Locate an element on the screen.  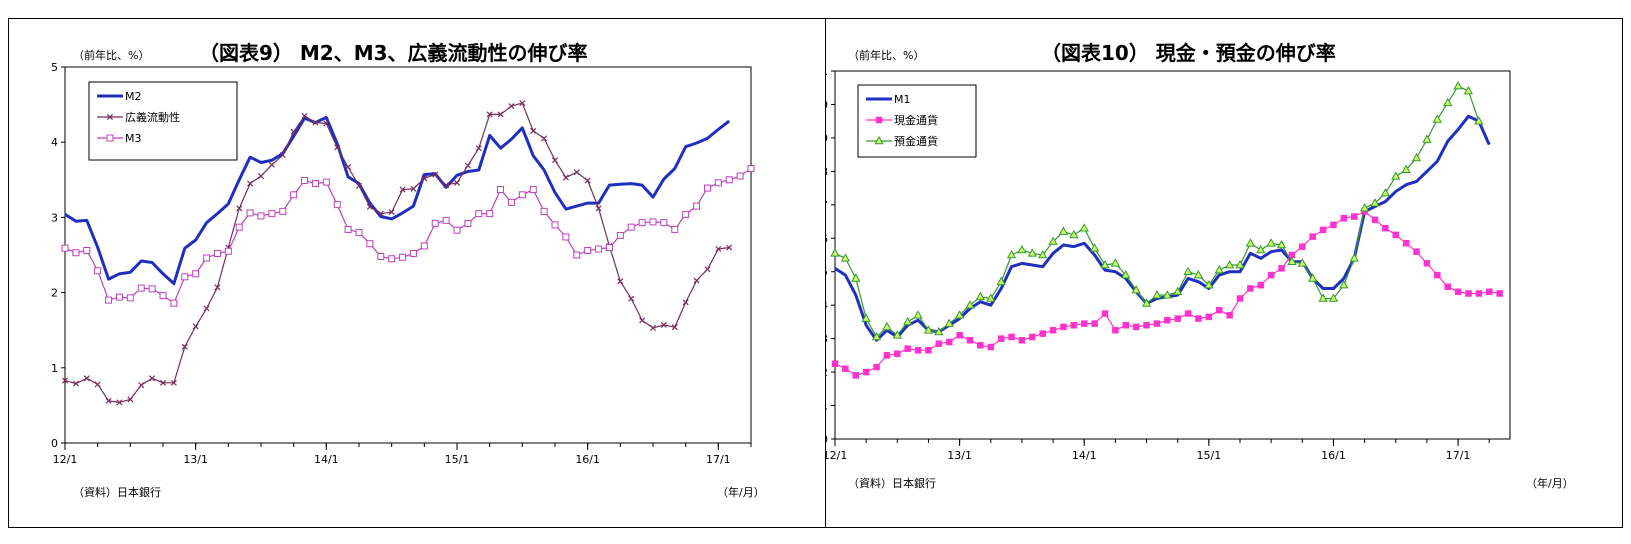
chart-title: （図表9） M2、M3、広義流動性の伸び率 is located at coordinates (393, 53).